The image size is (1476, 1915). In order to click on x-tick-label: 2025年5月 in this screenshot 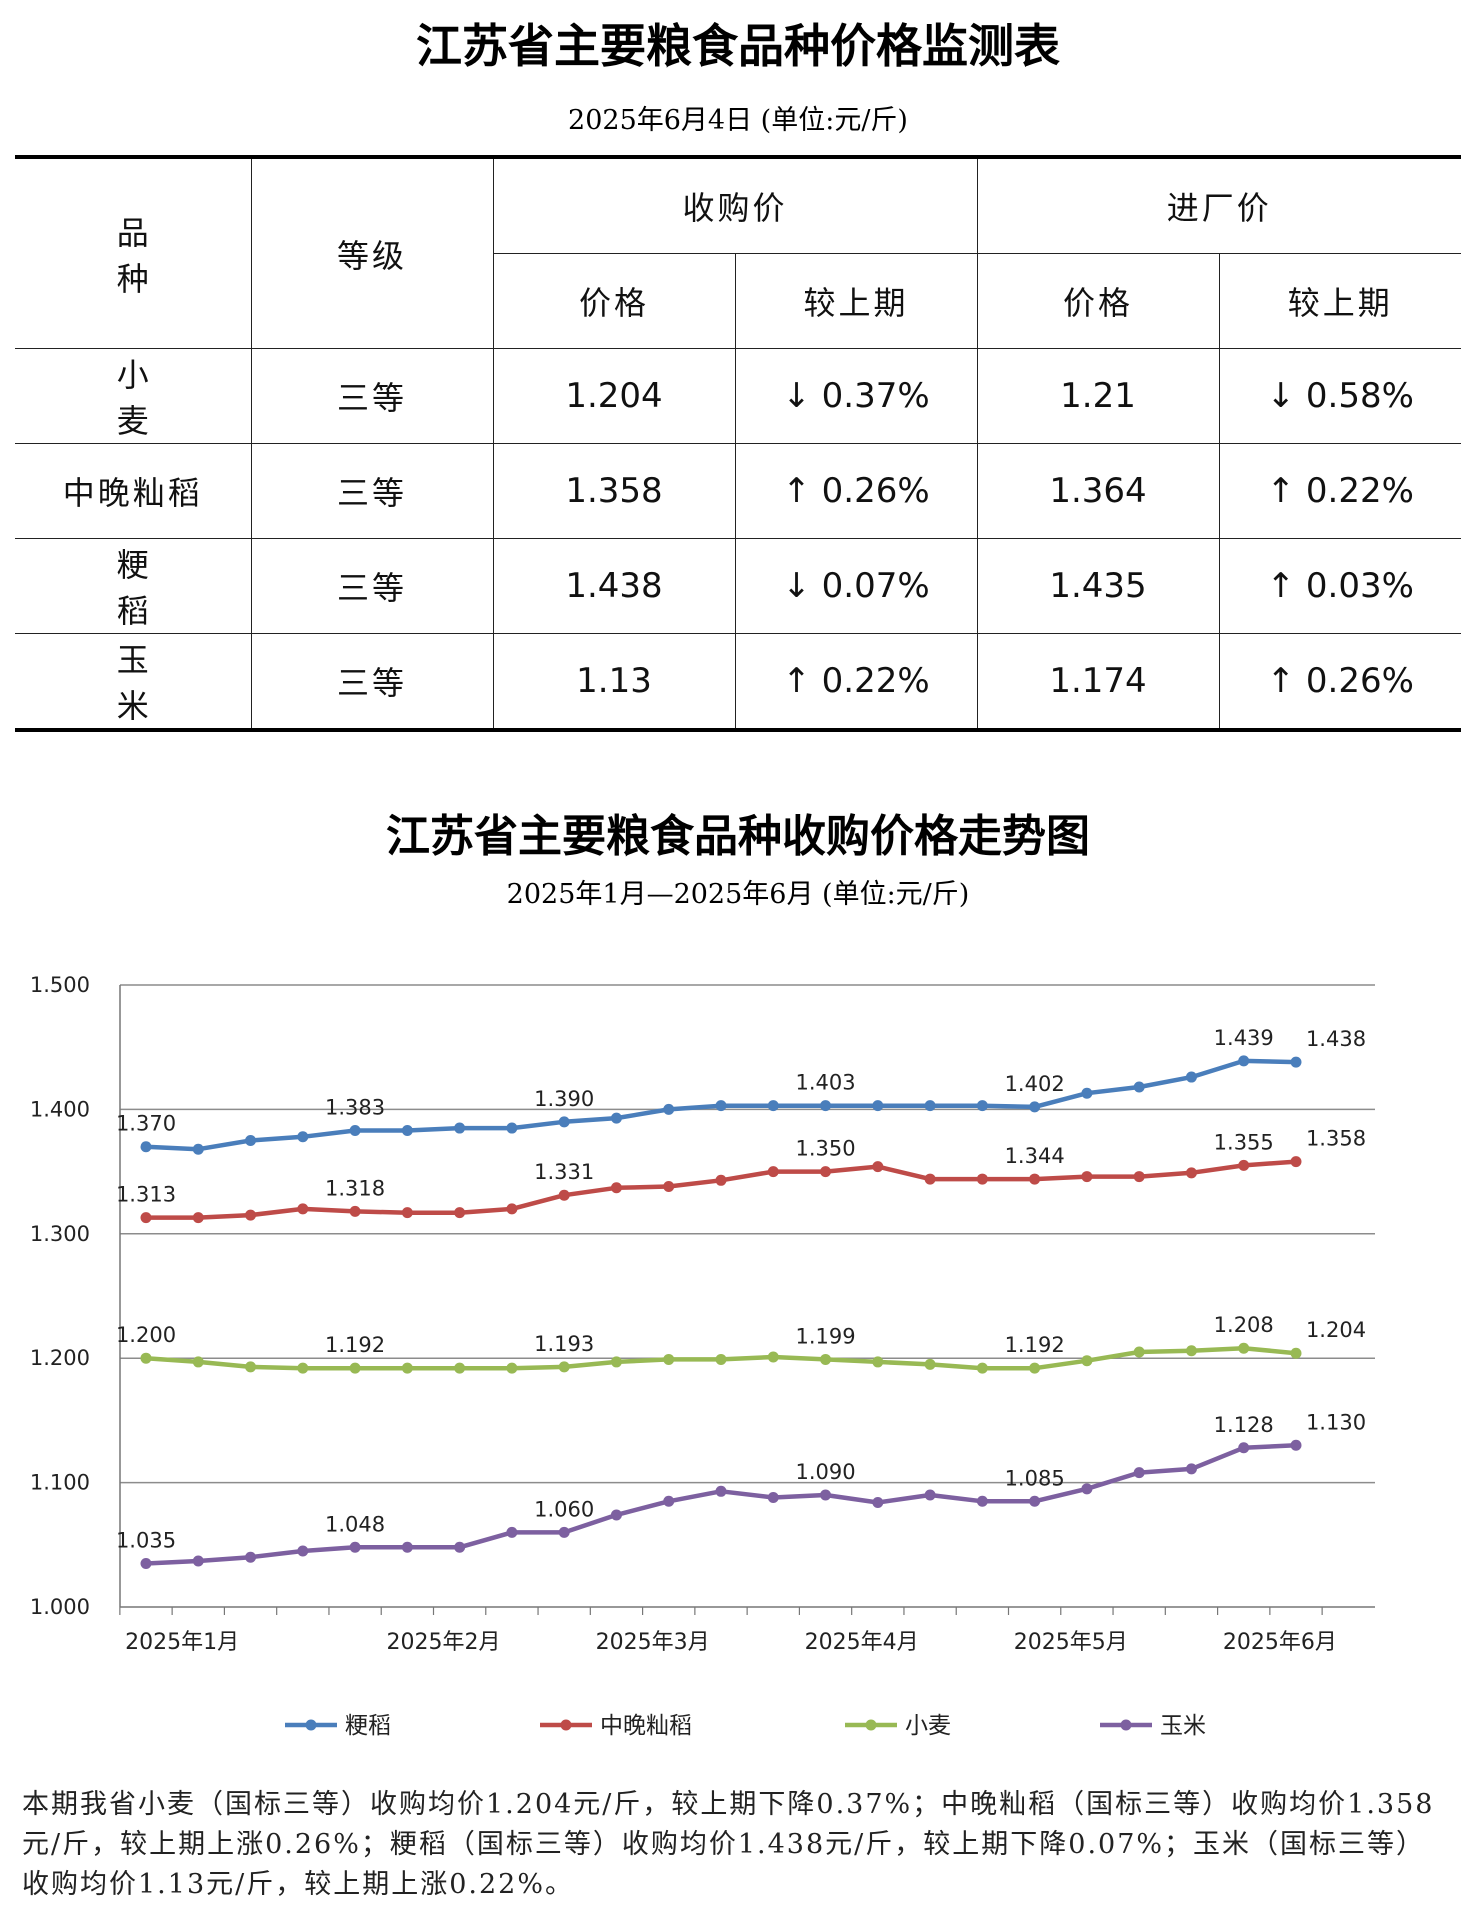, I will do `click(1071, 1642)`.